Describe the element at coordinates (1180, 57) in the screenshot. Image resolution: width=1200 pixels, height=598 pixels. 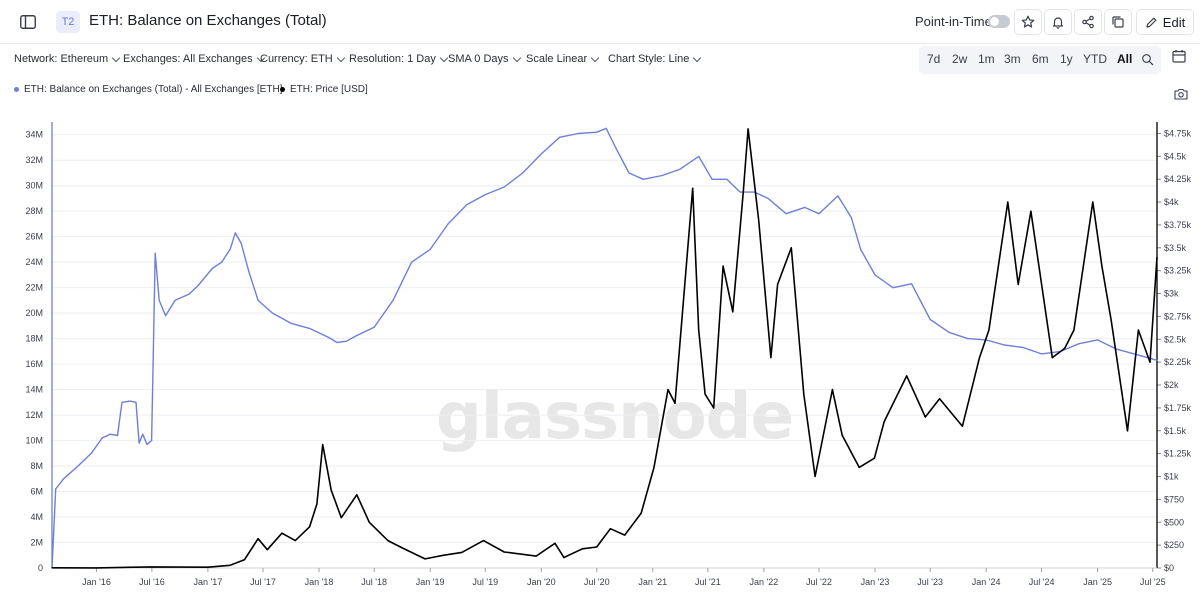
I see `calendar-icon` at that location.